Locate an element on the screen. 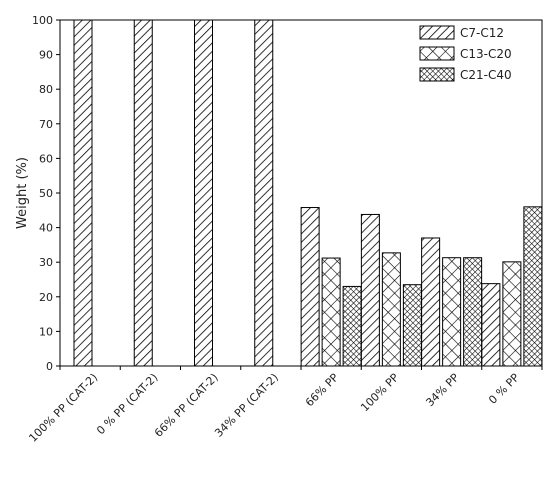  y-axis-title: Weight (%) is located at coordinates (22, 193).